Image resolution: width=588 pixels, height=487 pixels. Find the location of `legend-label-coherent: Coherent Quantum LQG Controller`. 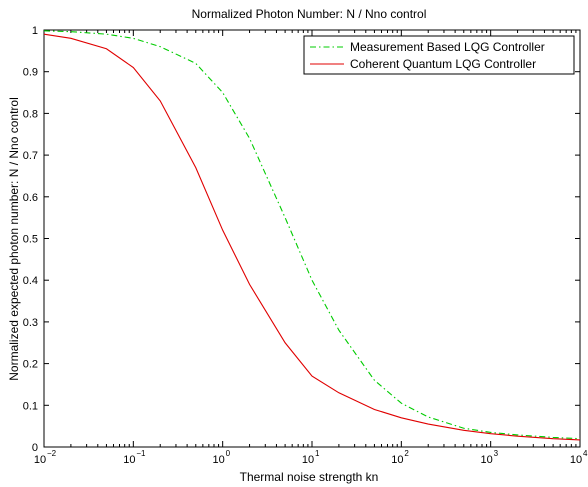

legend-label-coherent: Coherent Quantum LQG Controller is located at coordinates (443, 64).